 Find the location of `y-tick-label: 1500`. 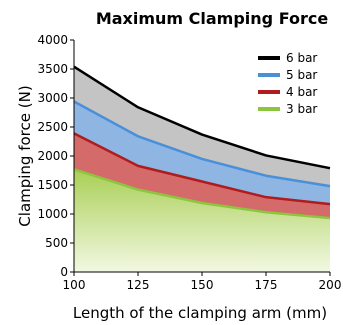

y-tick-label: 1500 is located at coordinates (52, 185).